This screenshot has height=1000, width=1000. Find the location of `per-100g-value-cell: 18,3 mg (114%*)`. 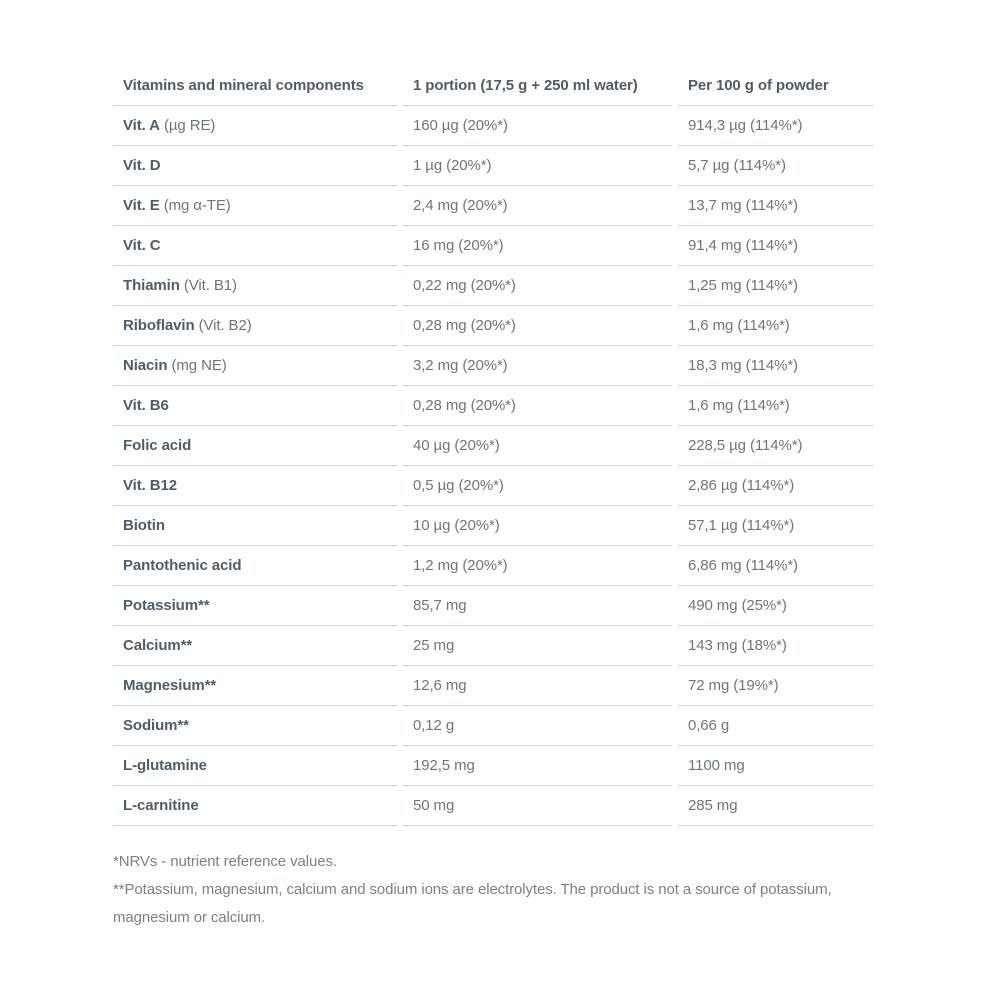

per-100g-value-cell: 18,3 mg (114%*) is located at coordinates (775, 366).